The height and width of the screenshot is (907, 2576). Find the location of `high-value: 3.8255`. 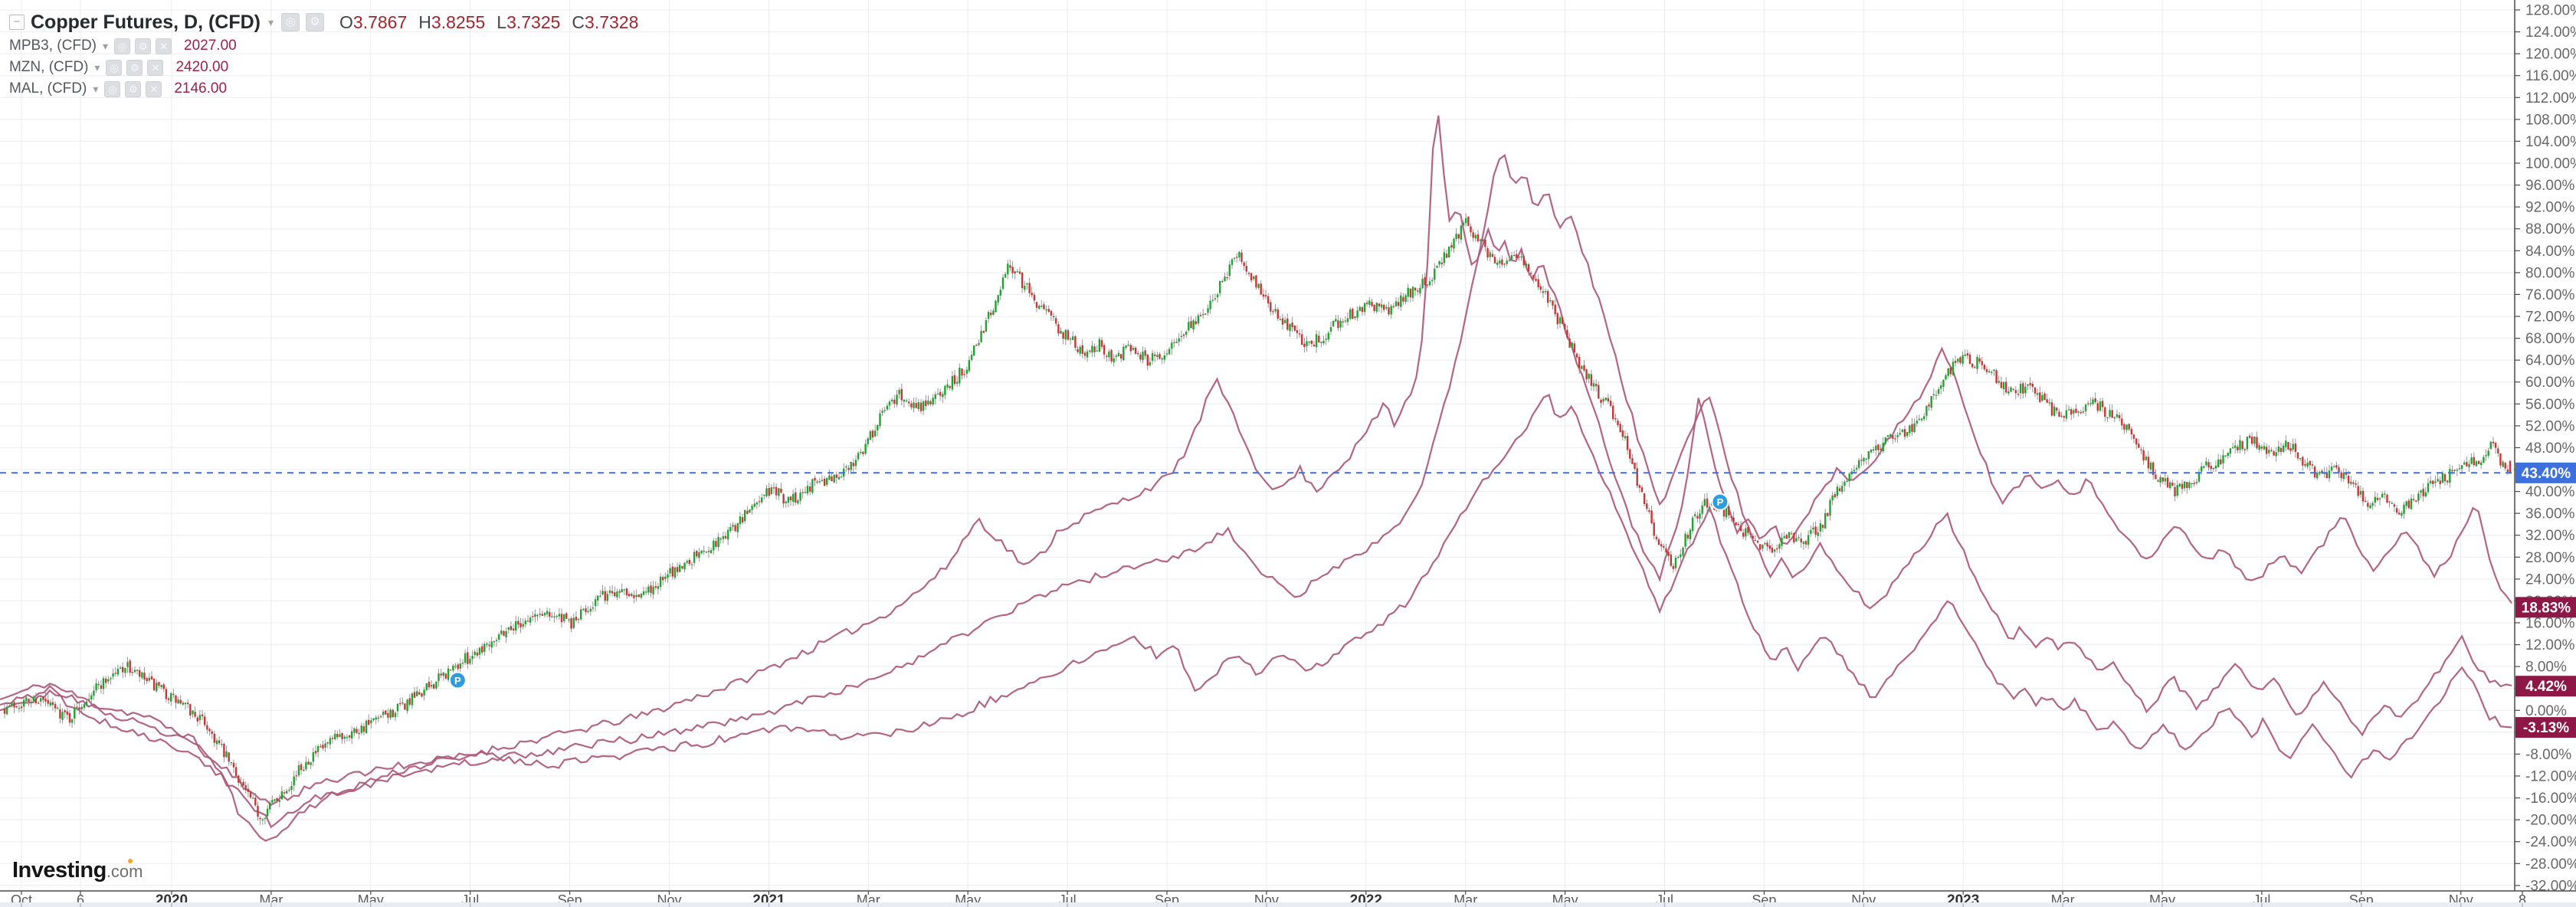

high-value: 3.8255 is located at coordinates (459, 21).